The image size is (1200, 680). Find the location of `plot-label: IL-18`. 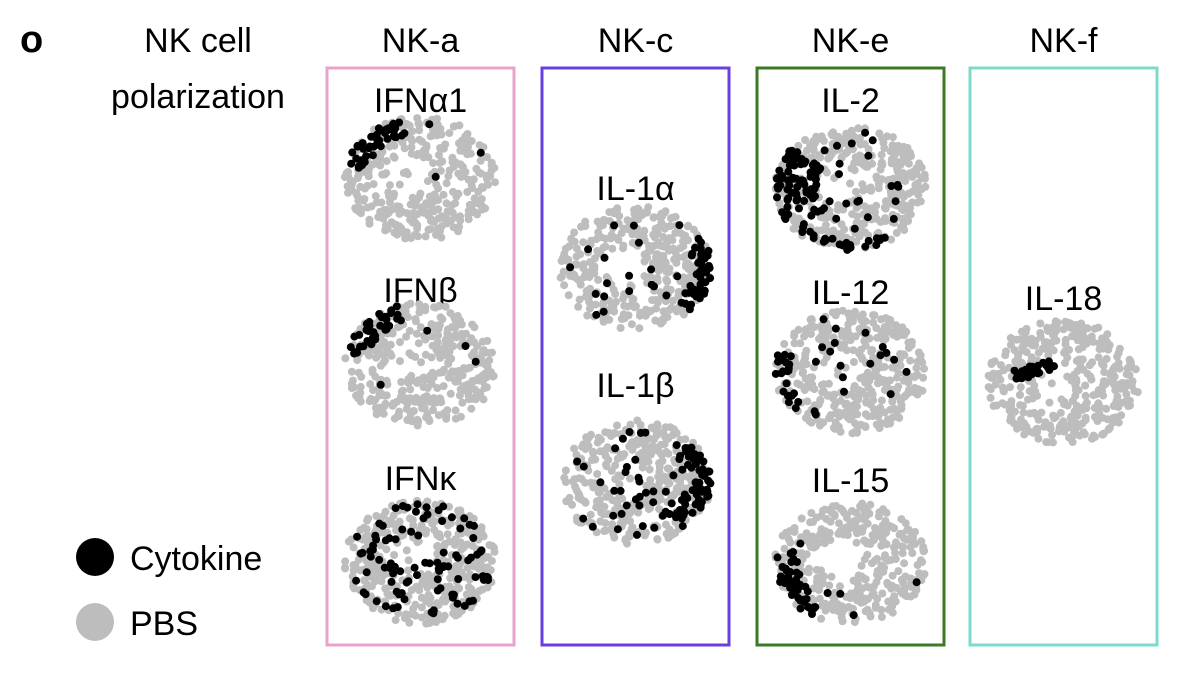

plot-label: IL-18 is located at coordinates (1064, 299).